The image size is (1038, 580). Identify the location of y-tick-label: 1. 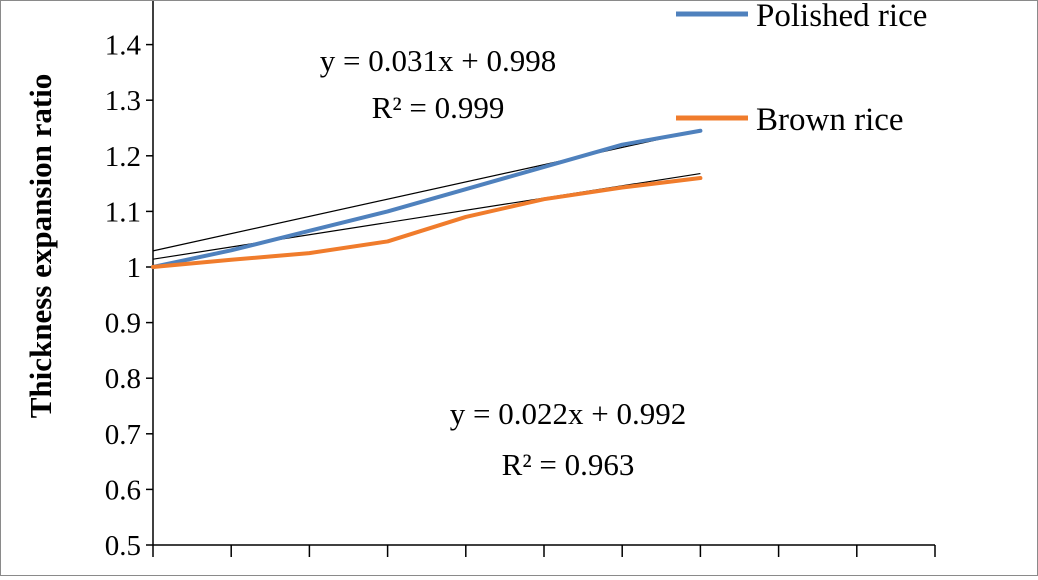
(134, 268).